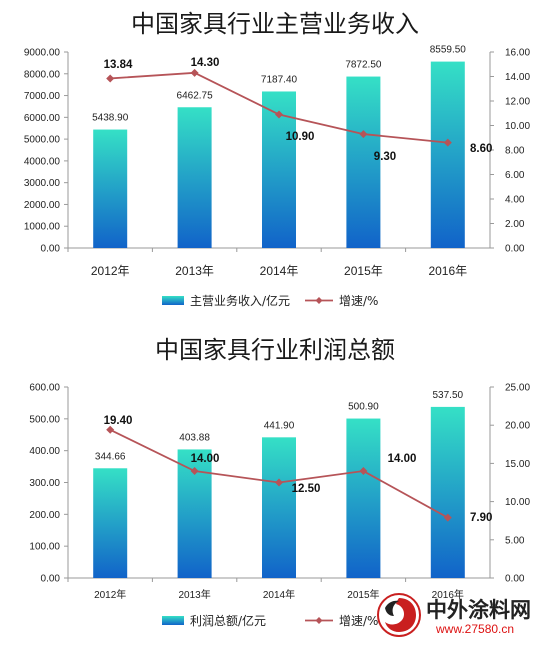  I want to click on left-tick-label: 500.00, so click(44, 419).